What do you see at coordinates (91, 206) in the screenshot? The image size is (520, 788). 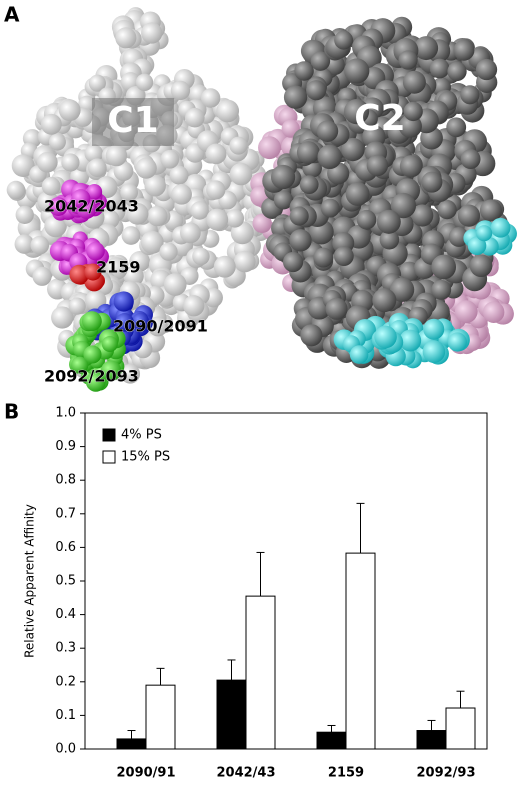 I see `site-label: 2042/2043` at bounding box center [91, 206].